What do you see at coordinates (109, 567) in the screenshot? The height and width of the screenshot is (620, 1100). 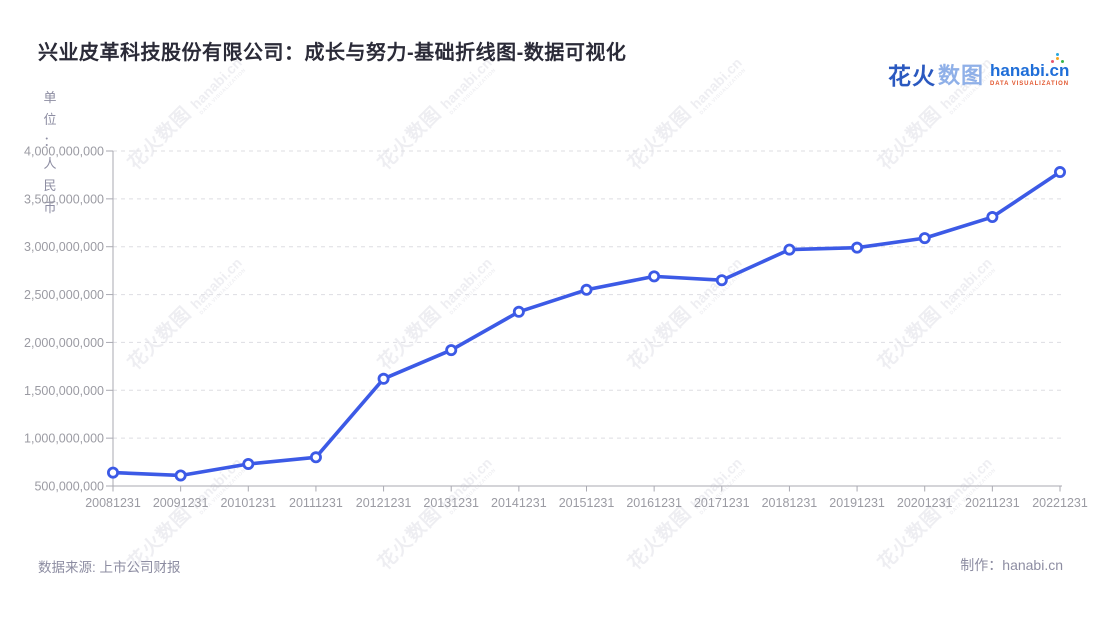 I see `data-source-label: 数据来源: 上市公司财报` at bounding box center [109, 567].